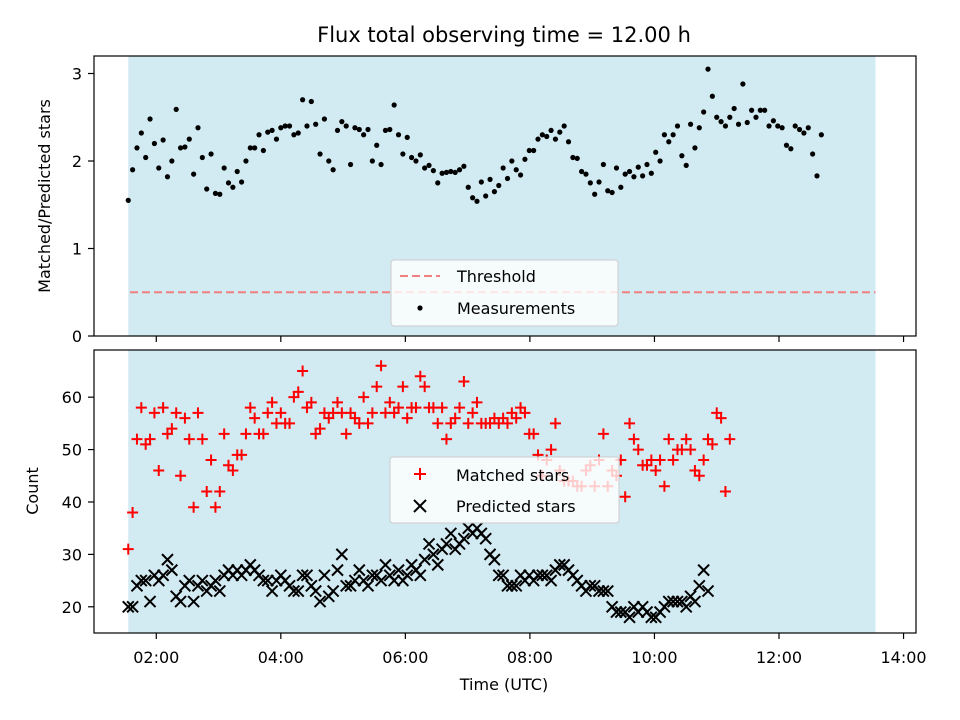  I want to click on x-axis-label: Time (UTC), so click(503, 684).